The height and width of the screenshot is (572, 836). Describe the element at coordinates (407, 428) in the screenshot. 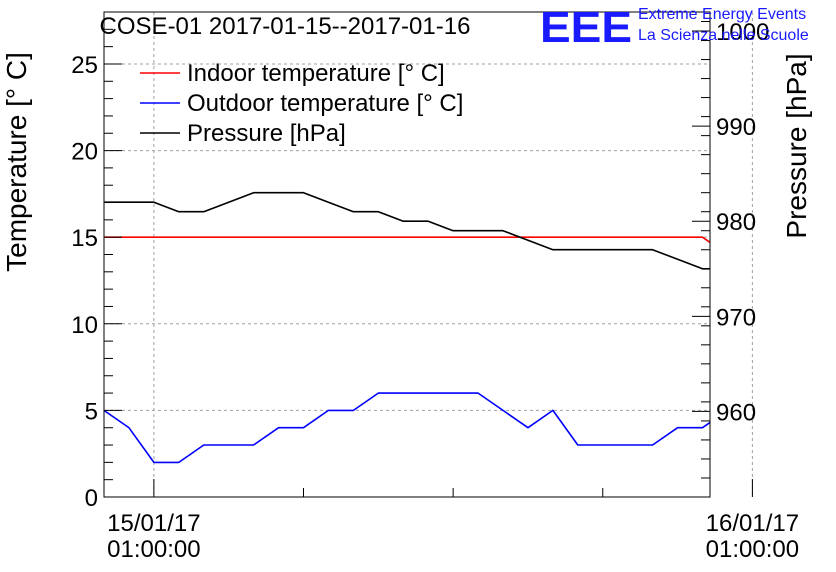

I see `series-line-outdoor` at that location.